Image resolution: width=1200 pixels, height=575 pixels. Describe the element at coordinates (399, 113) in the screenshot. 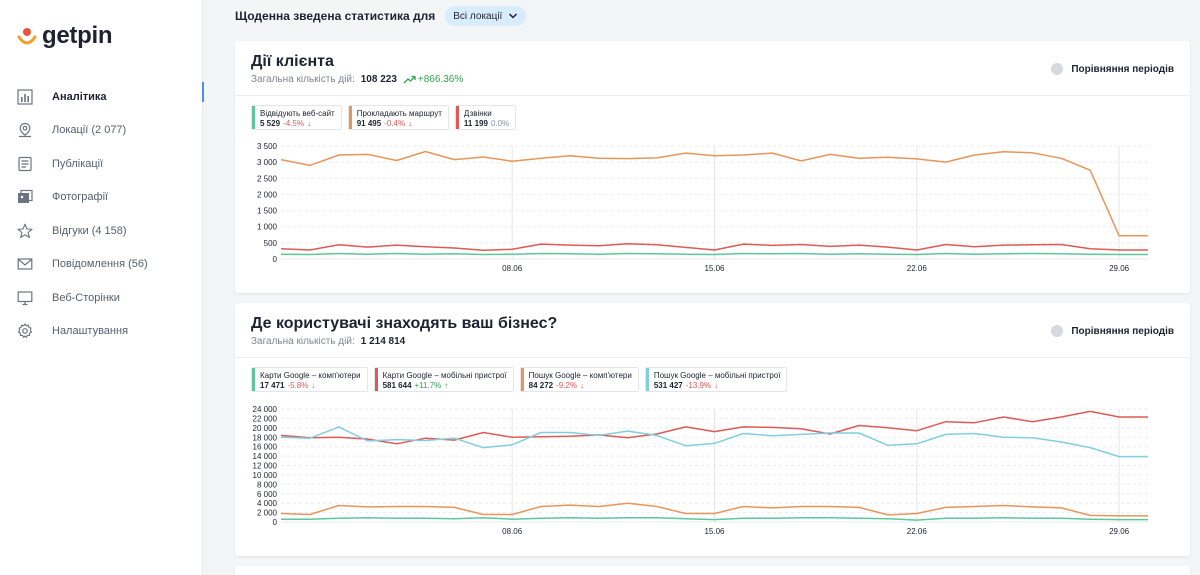

I see `legend-name: Прокладають маршрут` at that location.